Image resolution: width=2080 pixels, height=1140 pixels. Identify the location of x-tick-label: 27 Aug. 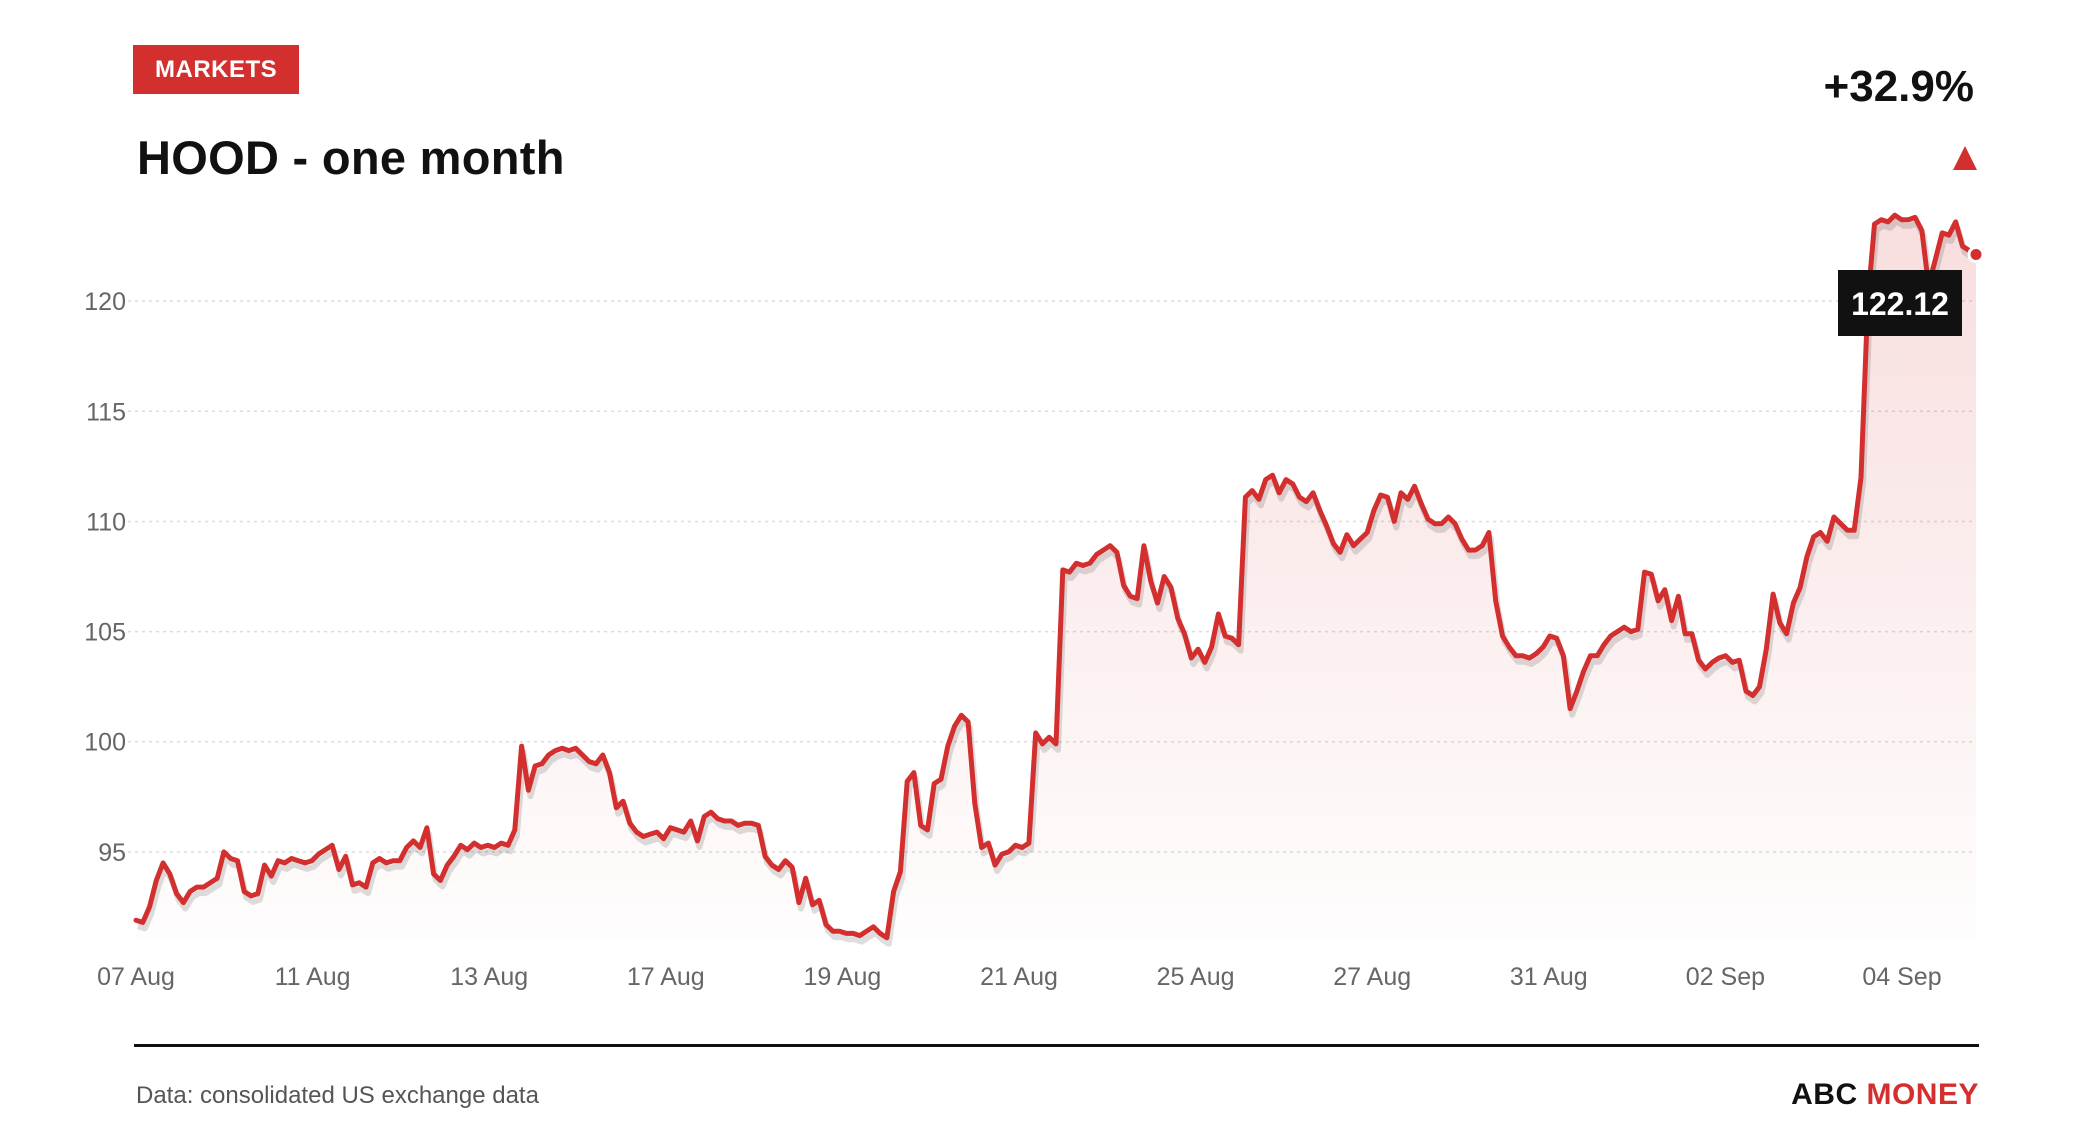
(1372, 977).